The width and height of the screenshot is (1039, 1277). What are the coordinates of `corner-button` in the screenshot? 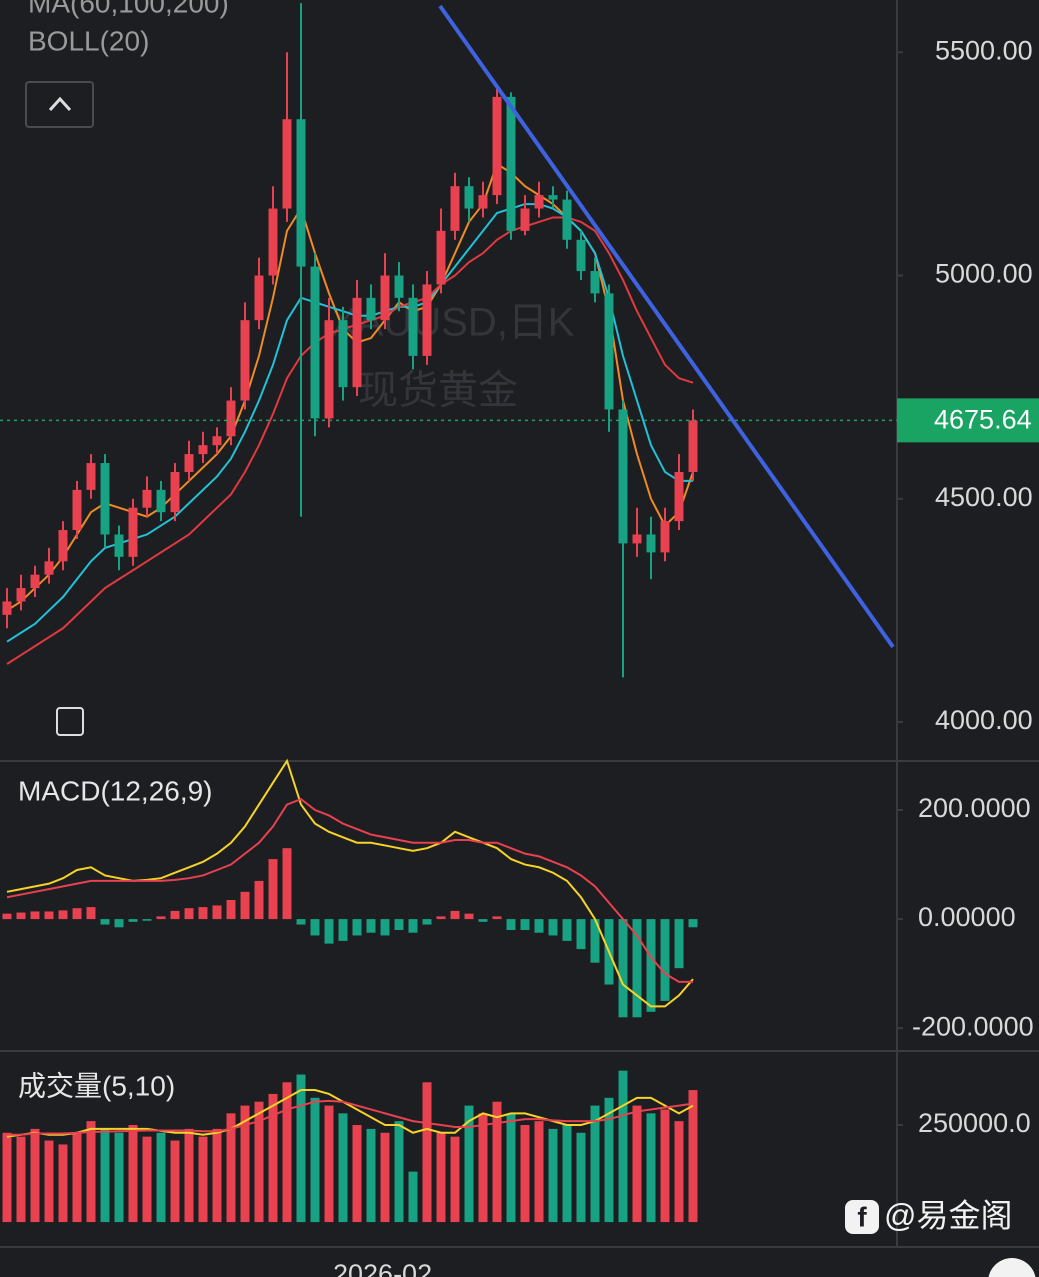 It's located at (1012, 1267).